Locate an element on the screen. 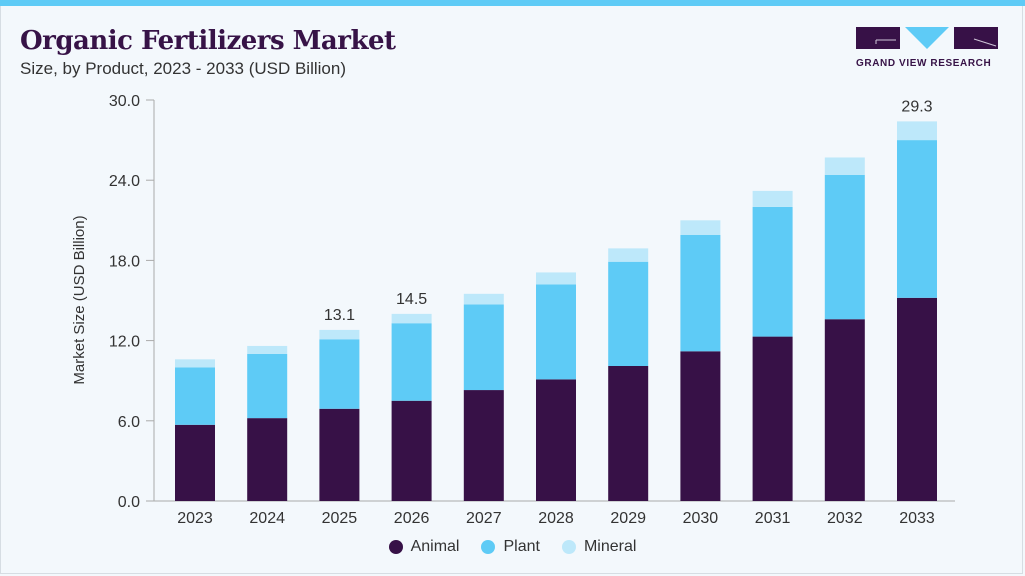  legend-swatch-plant is located at coordinates (488, 547).